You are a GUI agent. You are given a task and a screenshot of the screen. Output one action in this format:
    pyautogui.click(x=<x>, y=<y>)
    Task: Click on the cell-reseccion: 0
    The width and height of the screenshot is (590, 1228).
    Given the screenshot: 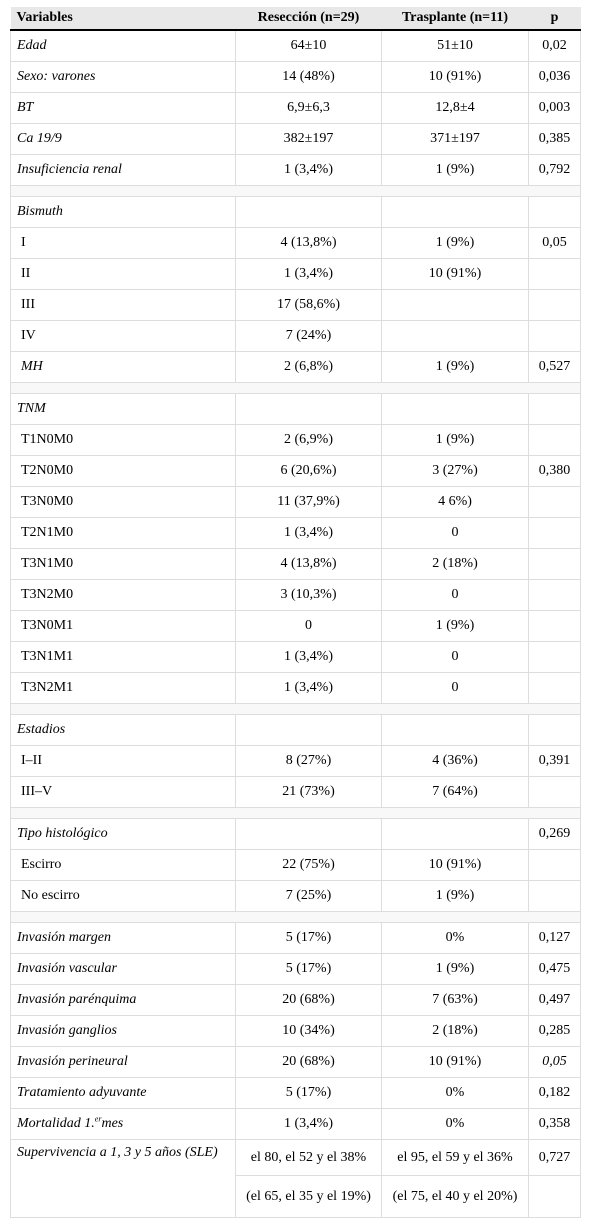 What is the action you would take?
    pyautogui.click(x=308, y=625)
    